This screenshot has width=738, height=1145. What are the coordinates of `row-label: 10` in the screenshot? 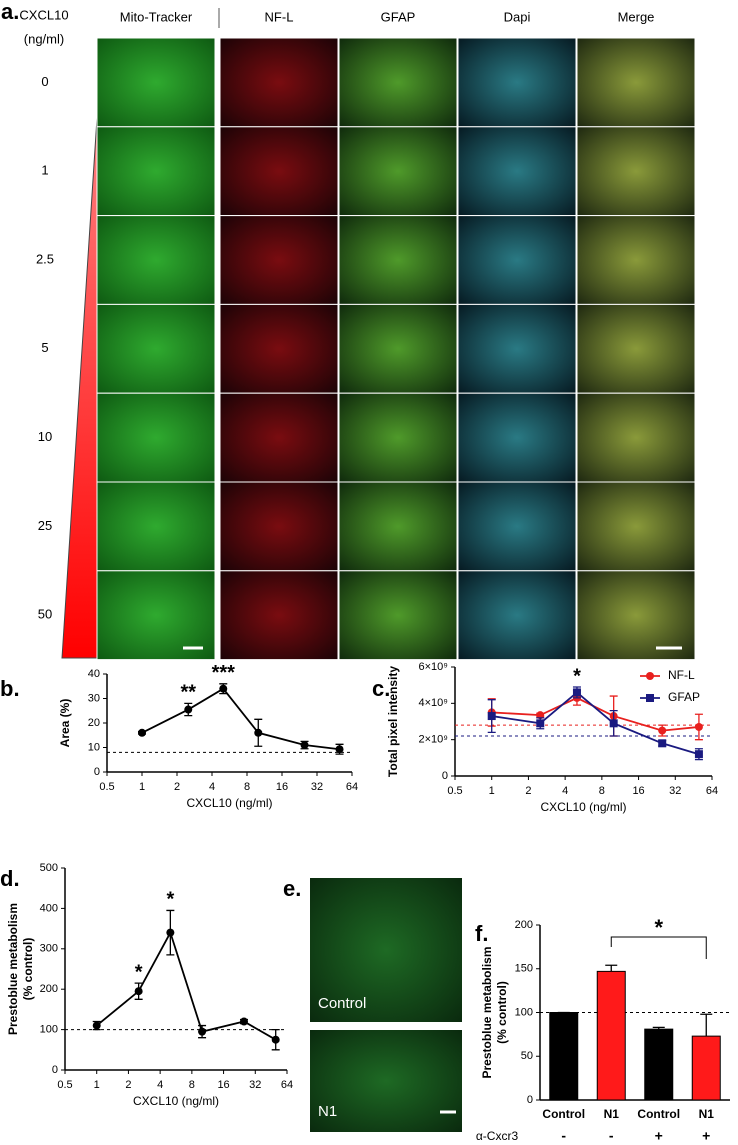 It's located at (45, 436).